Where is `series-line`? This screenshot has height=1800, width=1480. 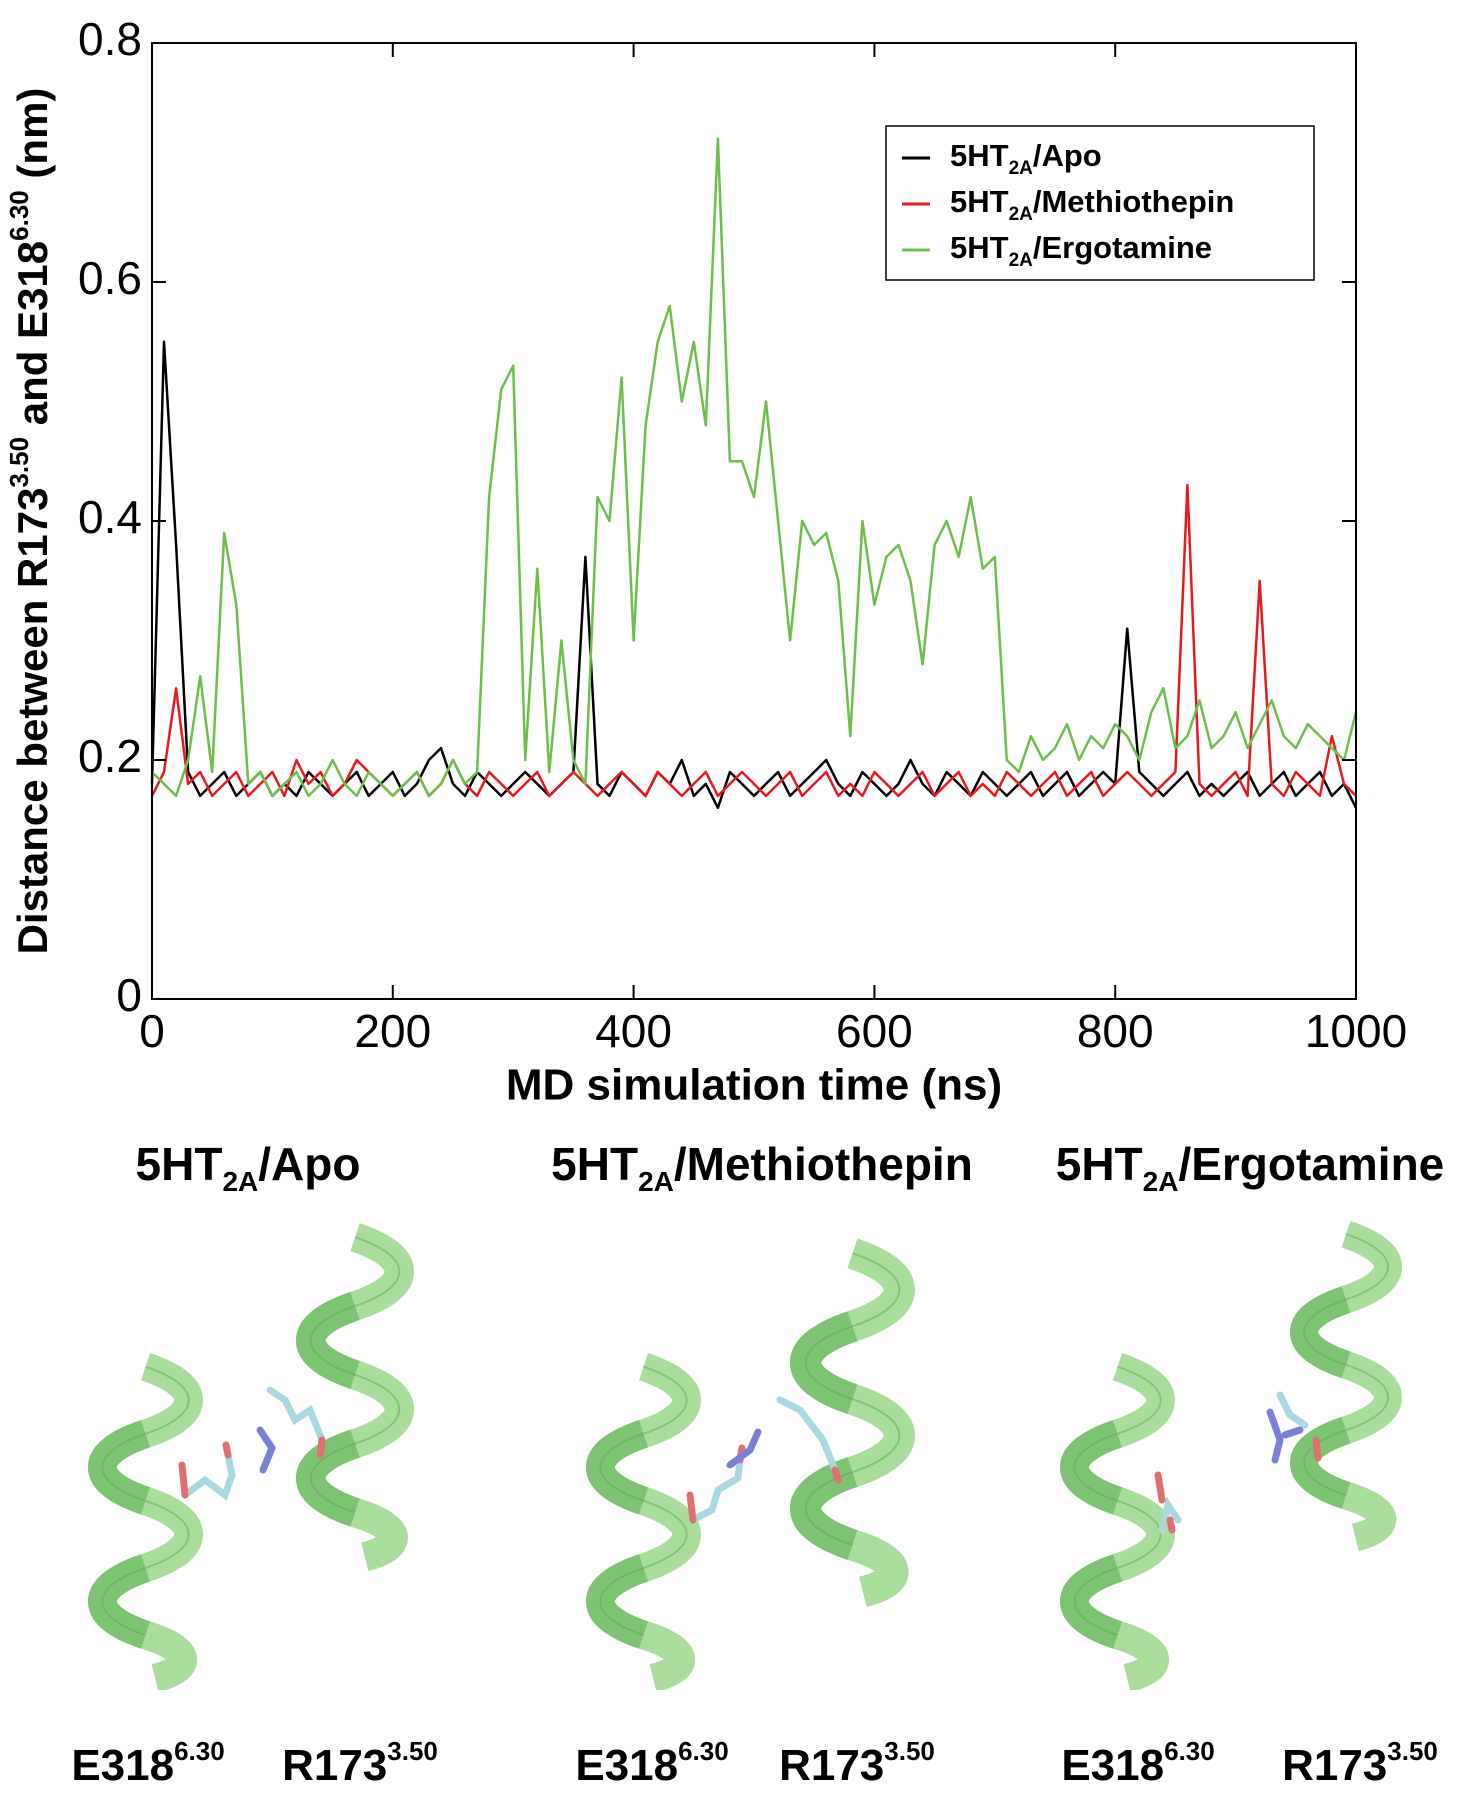
series-line is located at coordinates (753, 640).